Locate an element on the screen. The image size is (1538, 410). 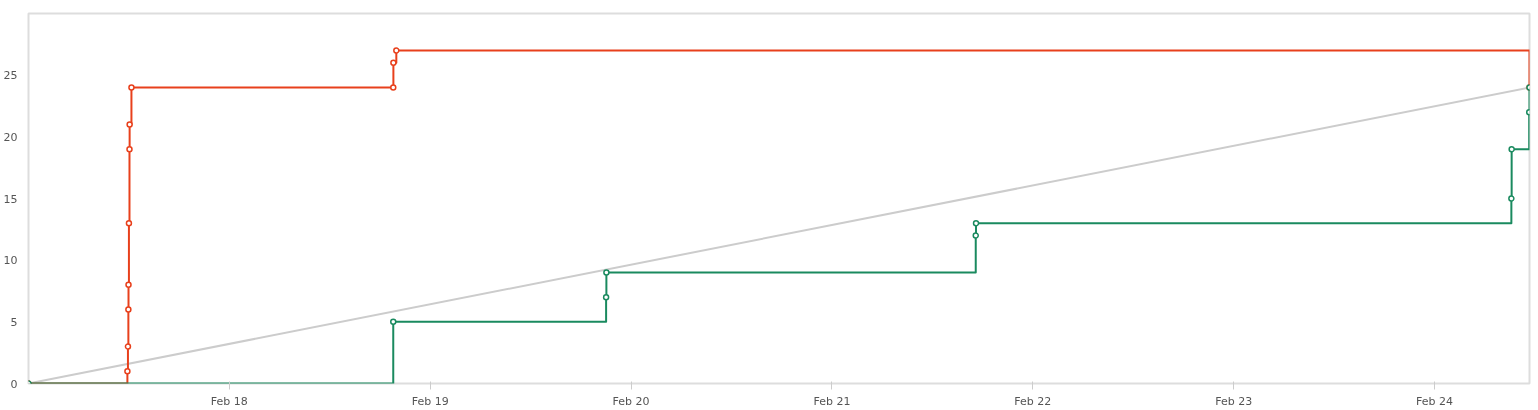
x-tick-label: Feb 20 is located at coordinates (631, 401).